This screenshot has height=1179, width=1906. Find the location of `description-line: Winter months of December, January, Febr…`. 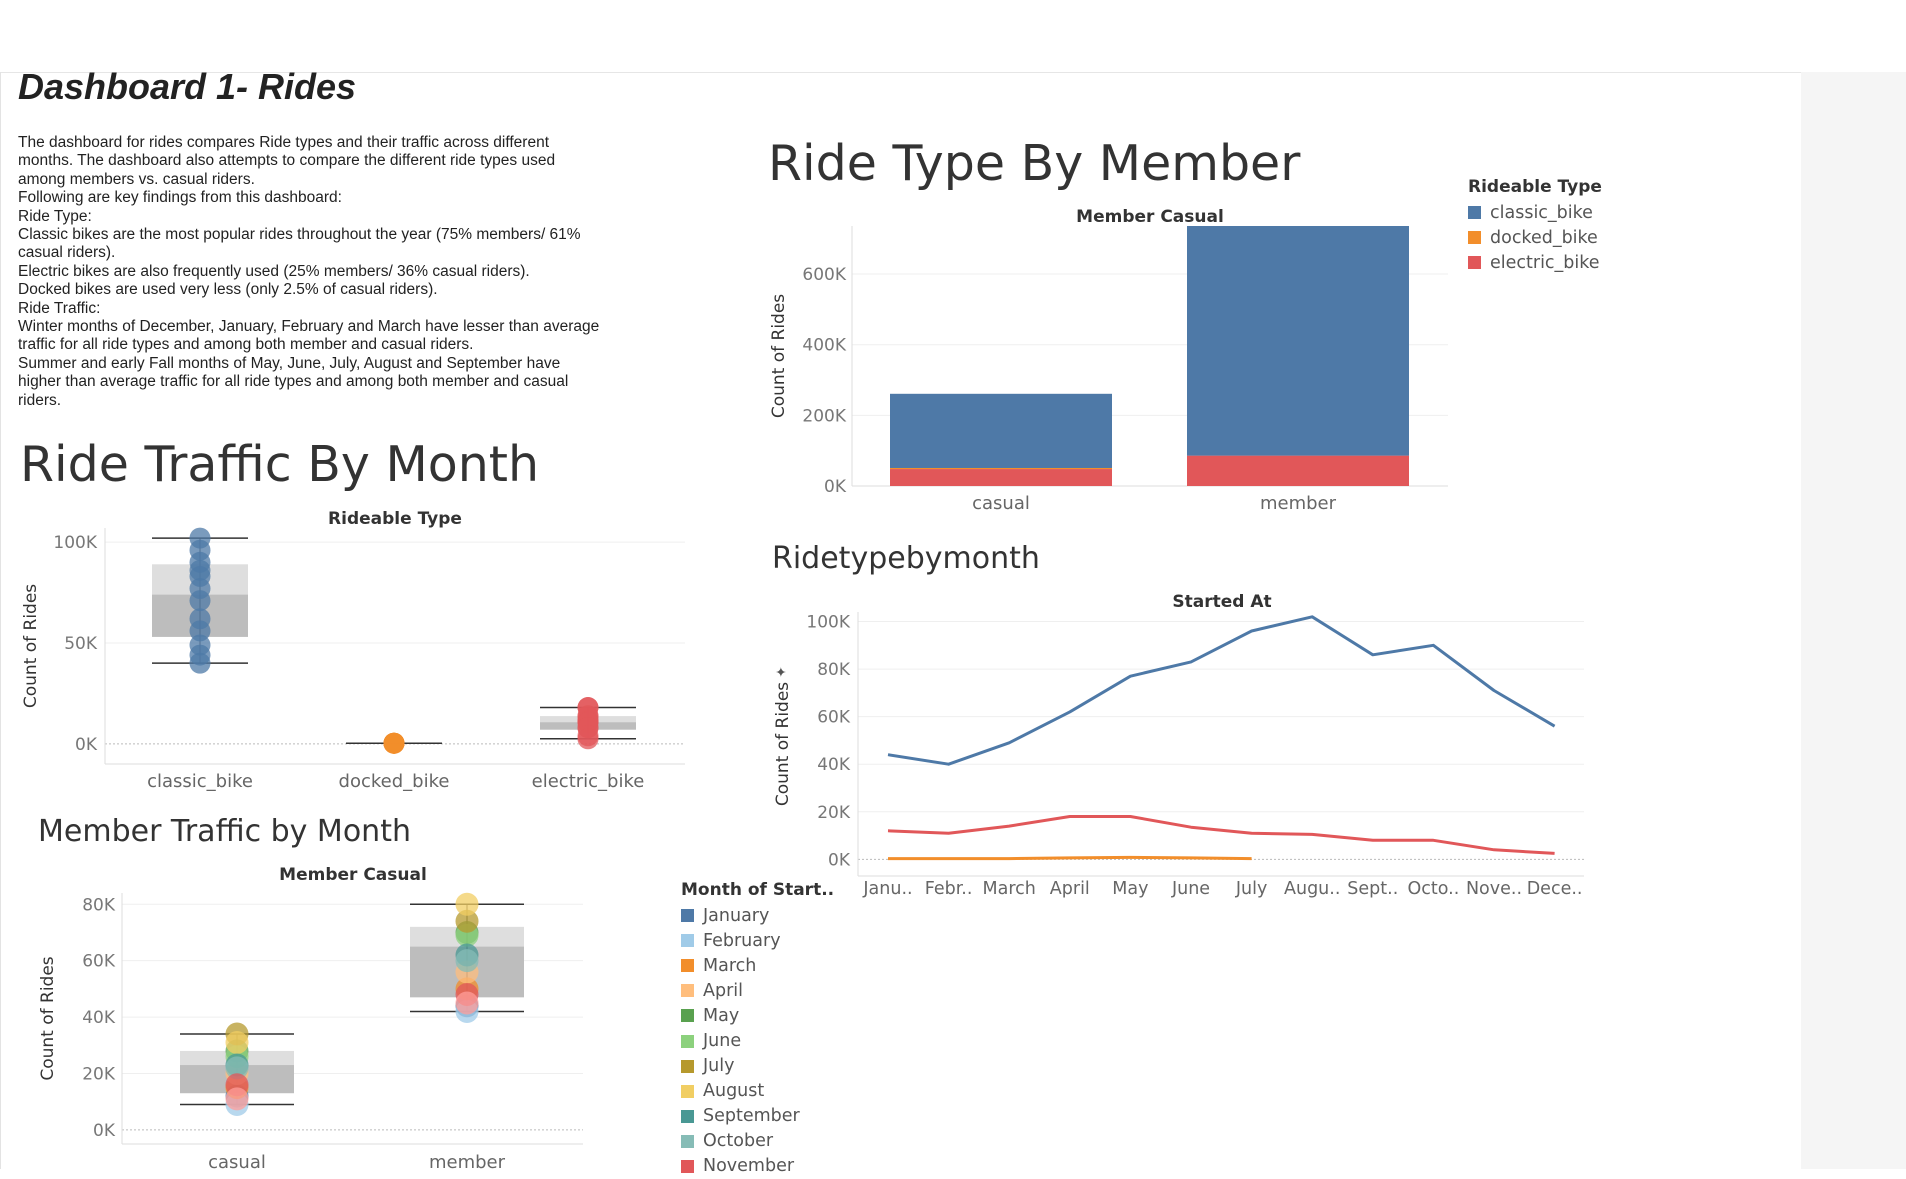

description-line: Winter months of December, January, Febr… is located at coordinates (309, 327).